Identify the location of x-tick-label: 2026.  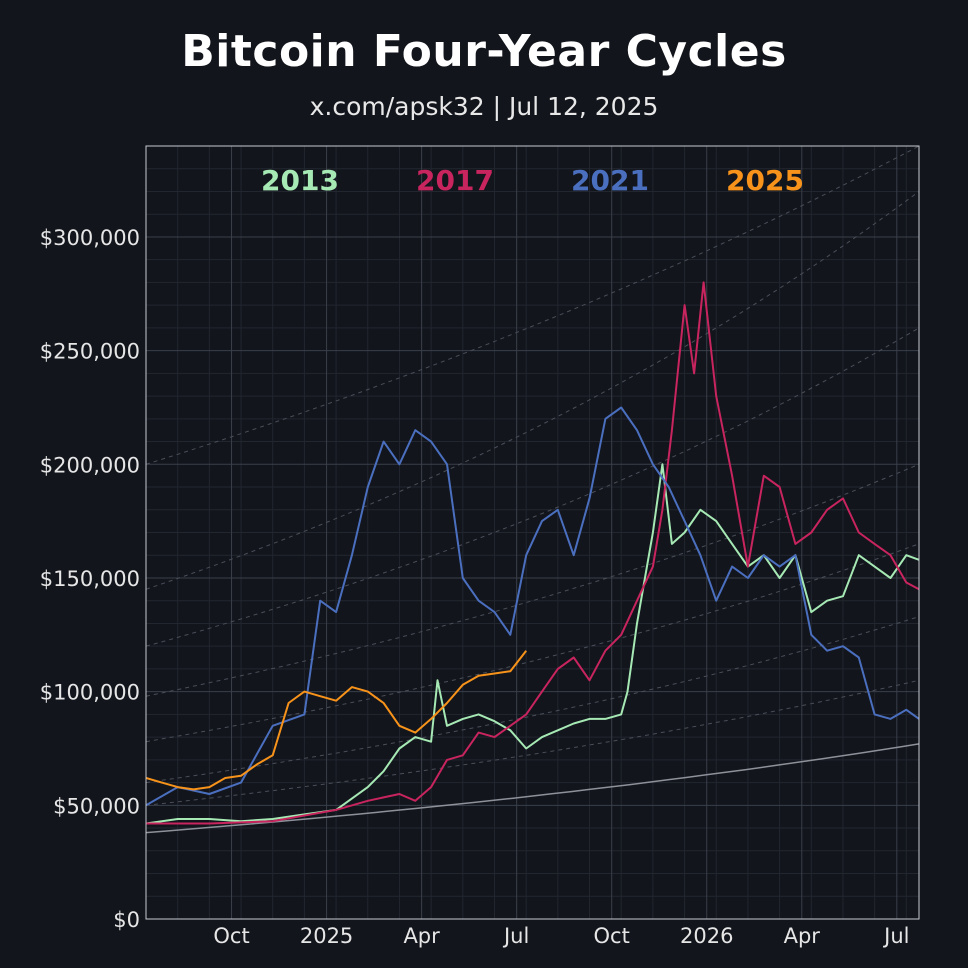
(706, 936).